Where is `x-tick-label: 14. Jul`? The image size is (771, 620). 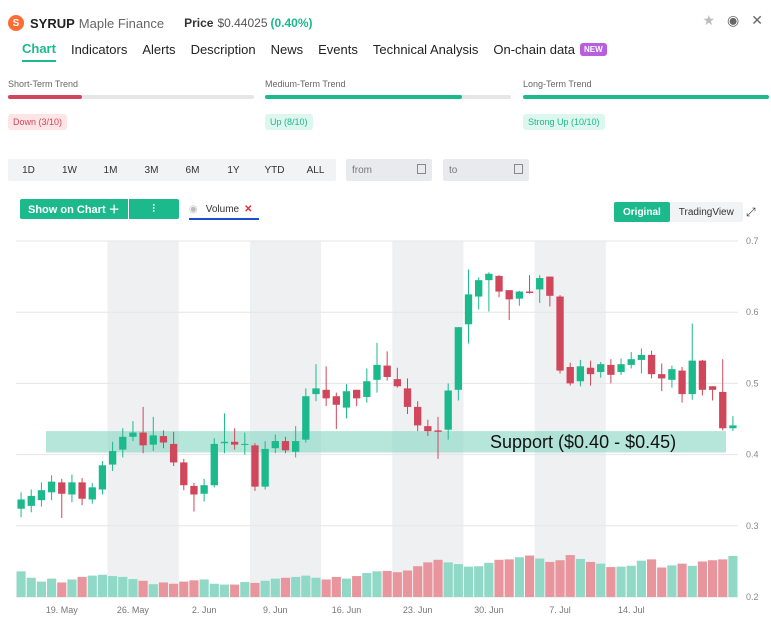 x-tick-label: 14. Jul is located at coordinates (631, 610).